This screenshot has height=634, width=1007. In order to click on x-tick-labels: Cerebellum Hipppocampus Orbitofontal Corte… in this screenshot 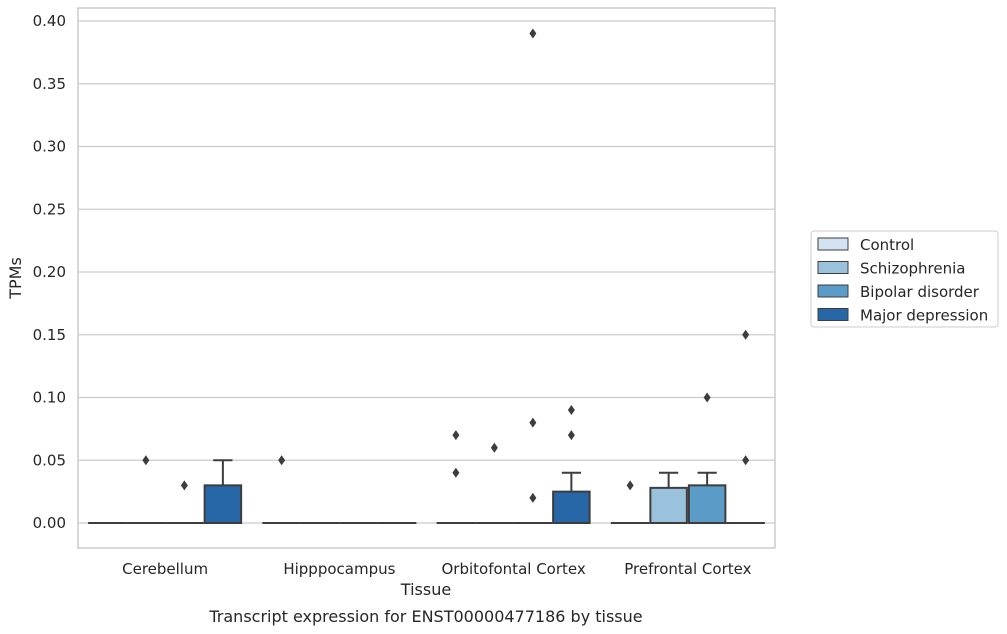, I will do `click(436, 569)`.